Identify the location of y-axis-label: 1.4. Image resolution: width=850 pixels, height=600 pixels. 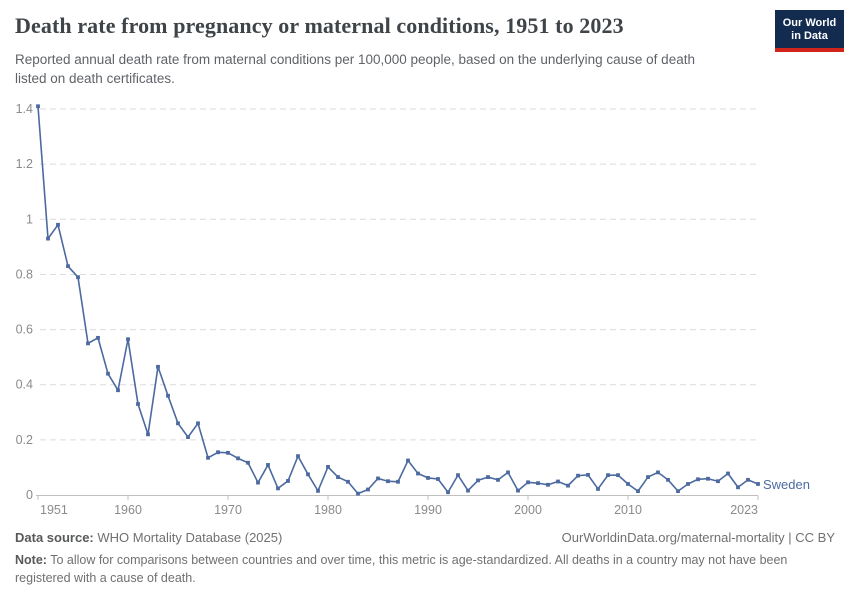
(24, 109).